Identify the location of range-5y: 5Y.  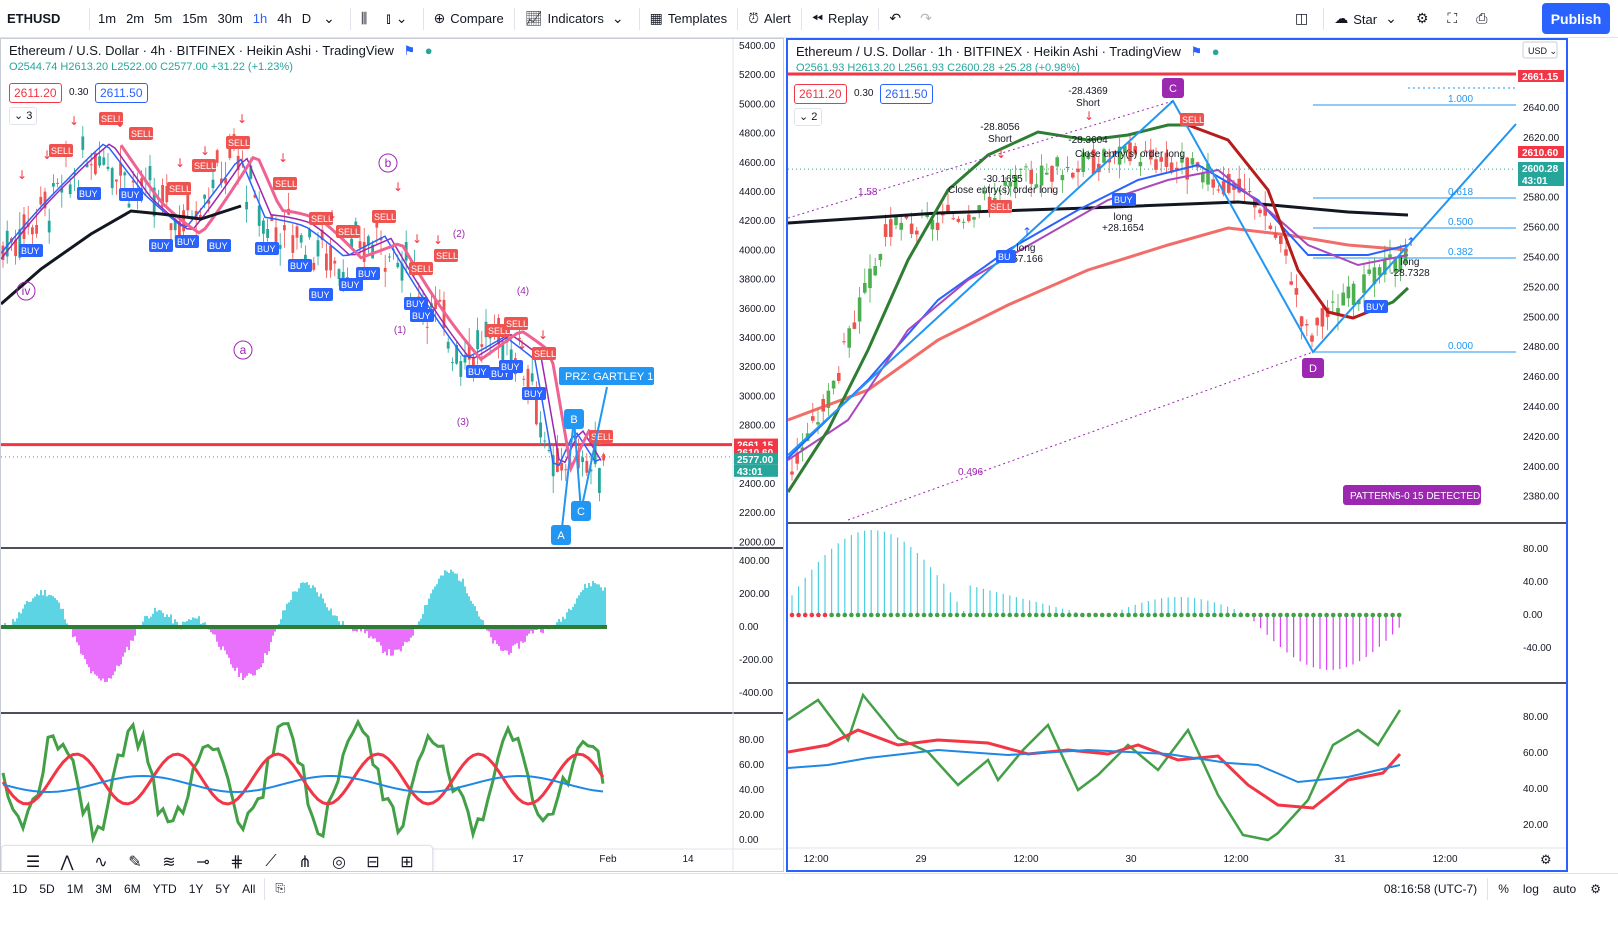
(223, 888).